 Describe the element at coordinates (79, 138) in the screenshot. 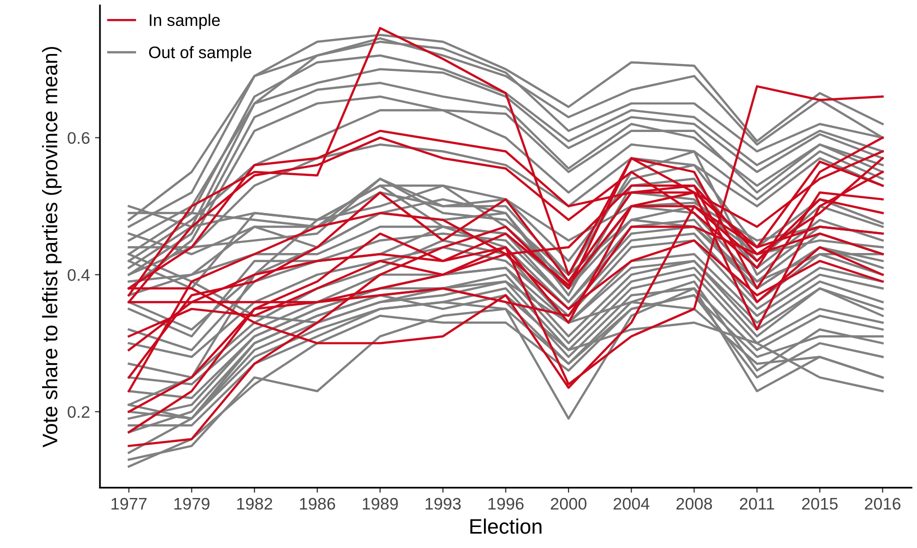

I see `y-tick-label: 0.6` at that location.